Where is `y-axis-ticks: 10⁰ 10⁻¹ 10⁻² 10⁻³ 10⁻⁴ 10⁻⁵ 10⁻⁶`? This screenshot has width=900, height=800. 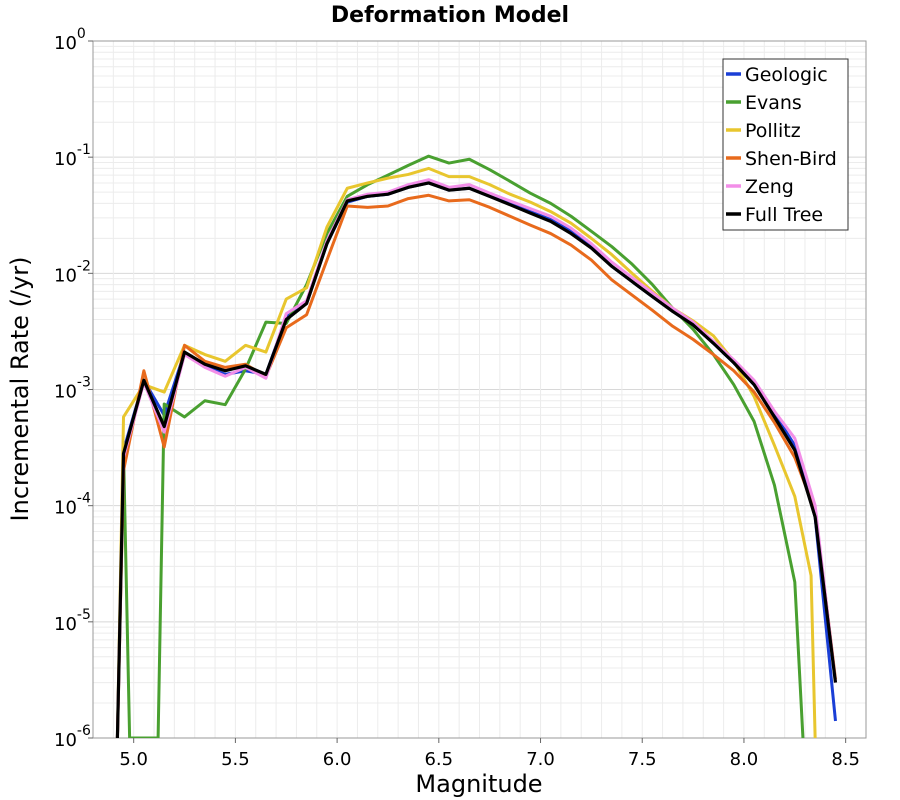
y-axis-ticks: 10⁰ 10⁻¹ 10⁻² 10⁻³ 10⁻⁴ 10⁻⁵ 10⁻⁶ is located at coordinates (73, 388).